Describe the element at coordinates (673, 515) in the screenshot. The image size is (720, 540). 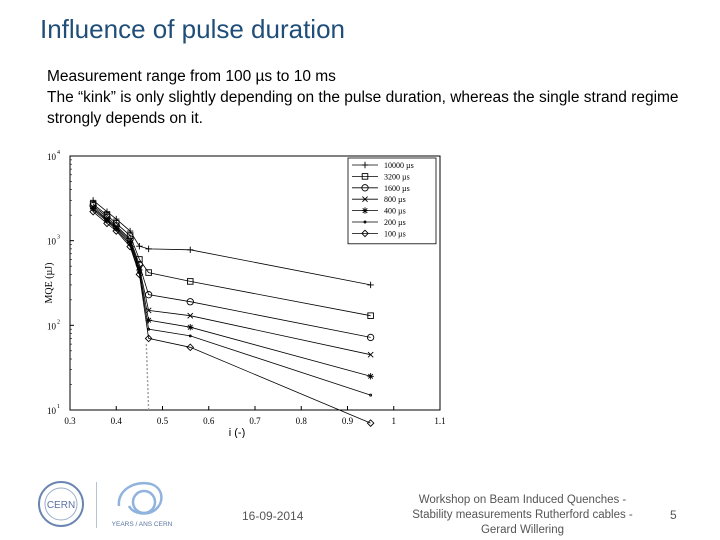
I see `page-number: 5` at that location.